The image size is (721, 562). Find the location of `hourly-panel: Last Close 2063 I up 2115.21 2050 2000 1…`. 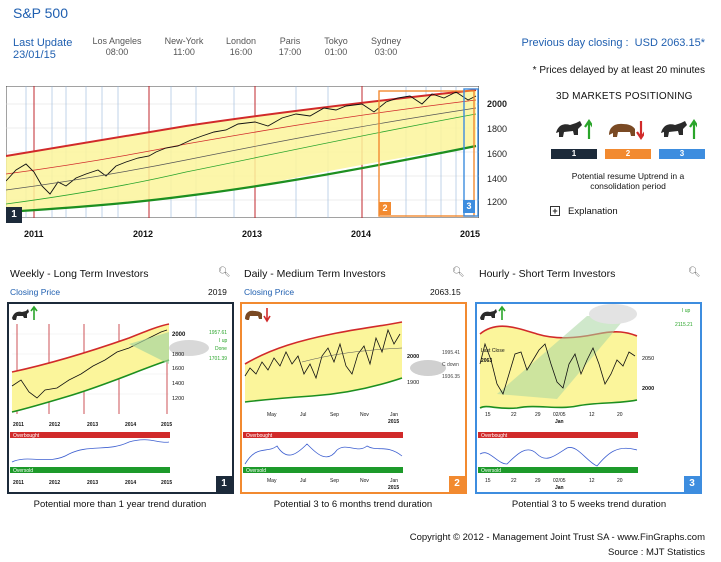

hourly-panel: Last Close 2063 I up 2115.21 2050 2000 1… is located at coordinates (588, 398).